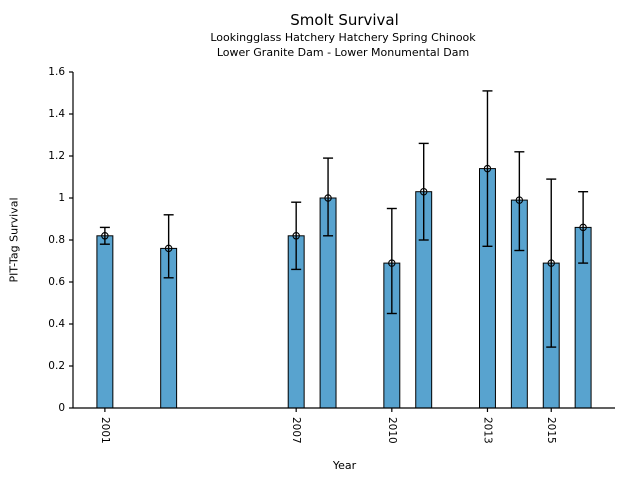 The width and height of the screenshot is (640, 480). I want to click on marker-circle-2007, so click(296, 236).